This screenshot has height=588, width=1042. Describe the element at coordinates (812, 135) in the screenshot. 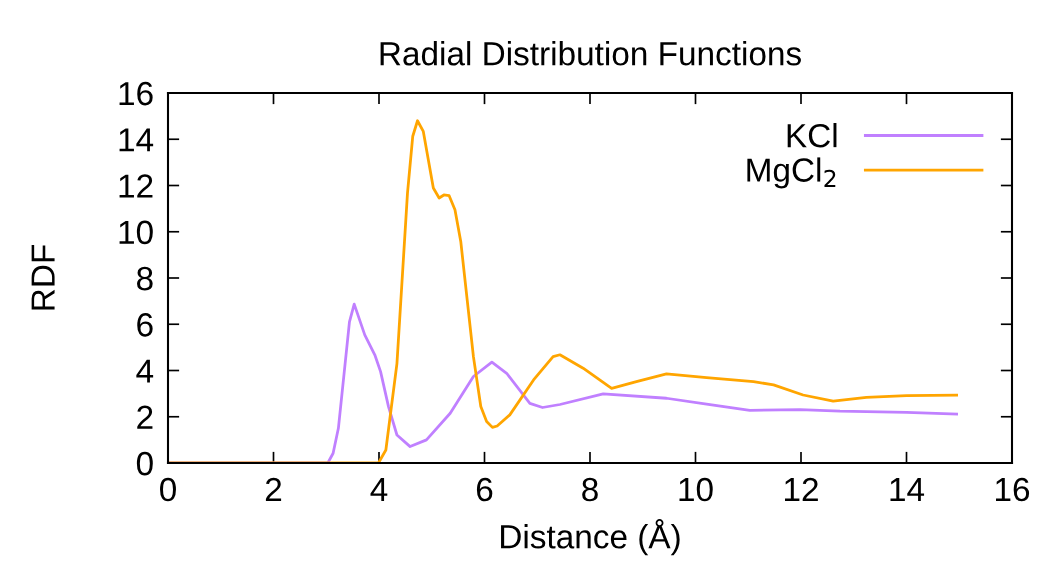

I see `legend-label: KCl` at that location.